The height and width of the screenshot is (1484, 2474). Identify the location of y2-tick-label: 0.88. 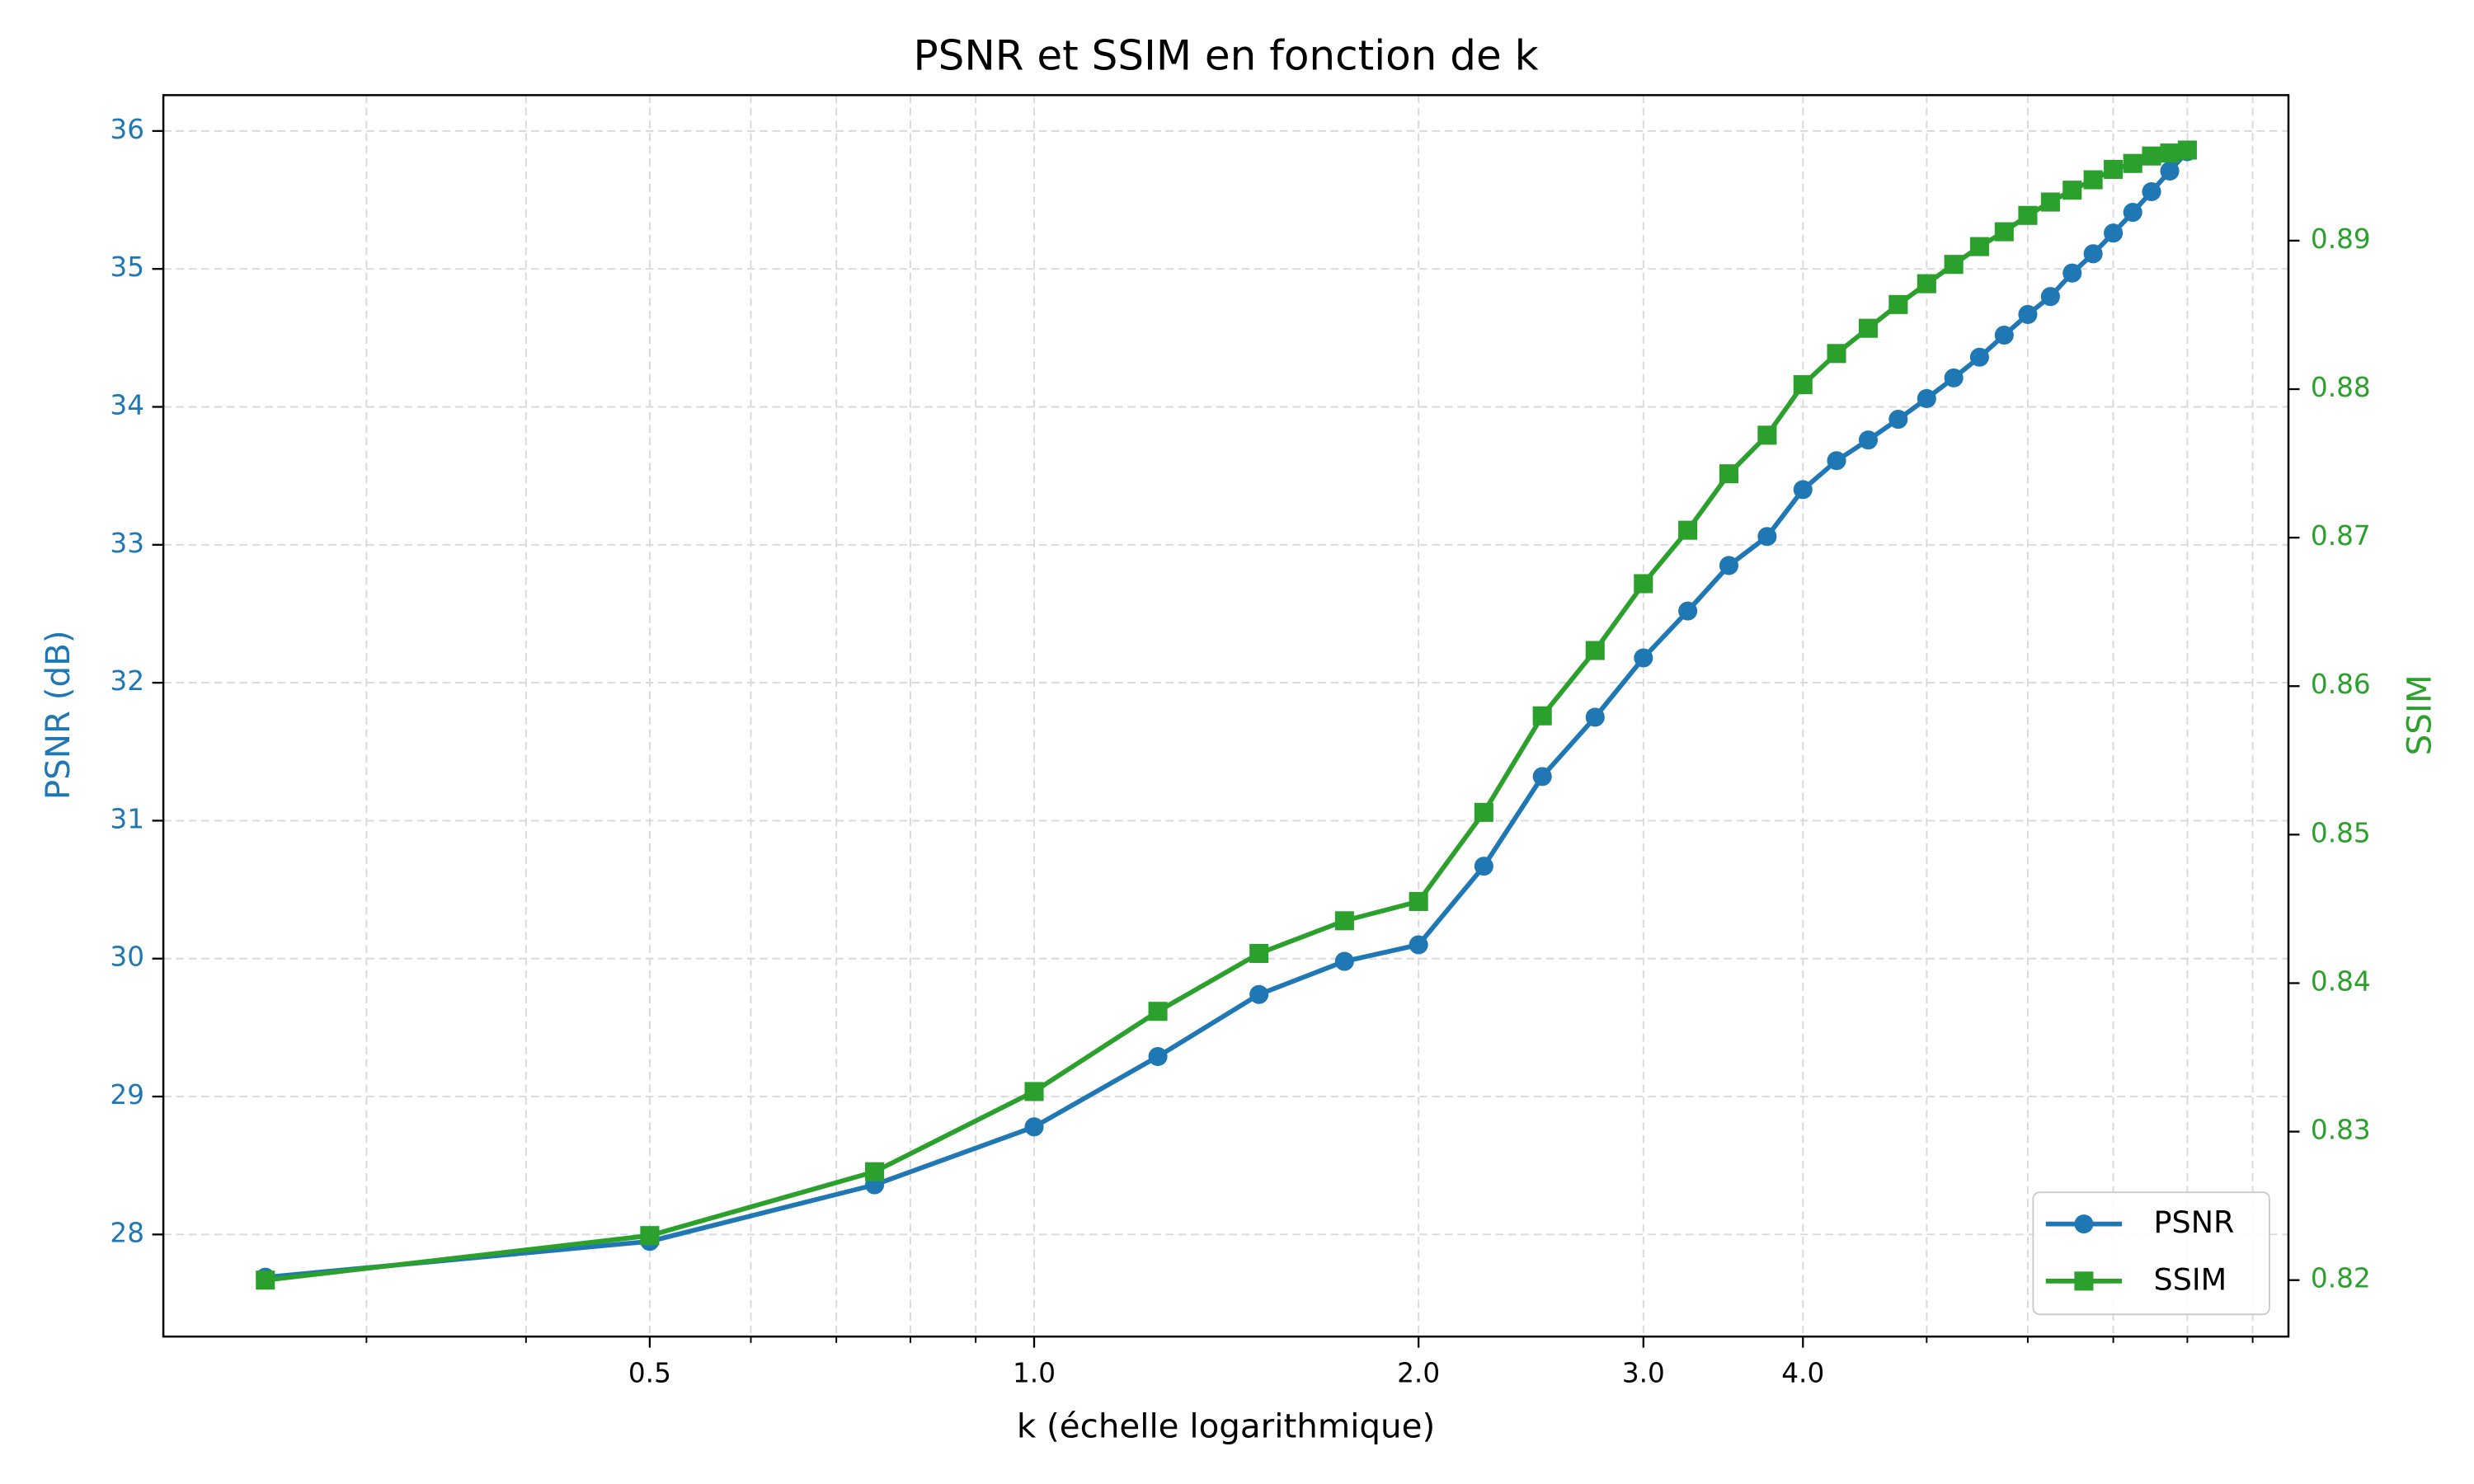
(2341, 387).